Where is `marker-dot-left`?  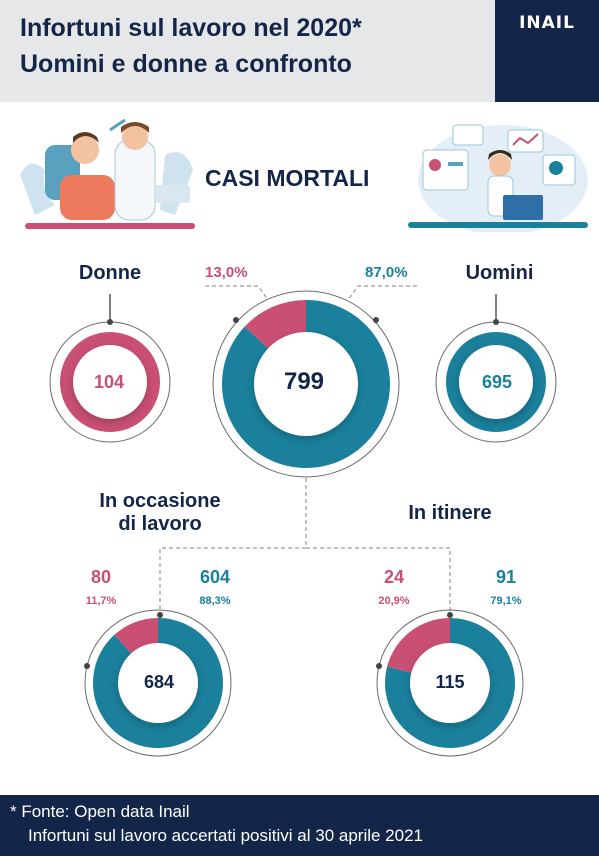 marker-dot-left is located at coordinates (236, 320).